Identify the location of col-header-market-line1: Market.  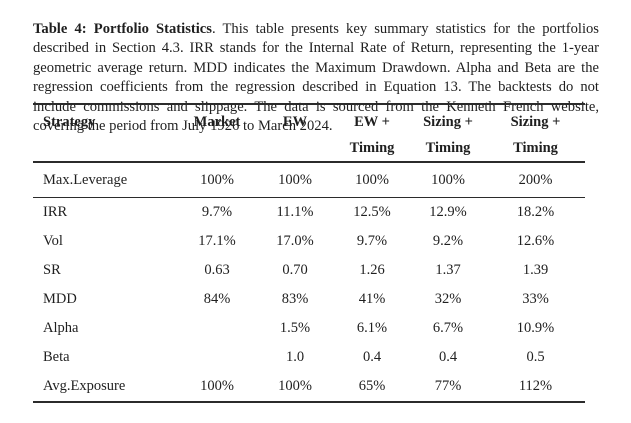
(217, 122).